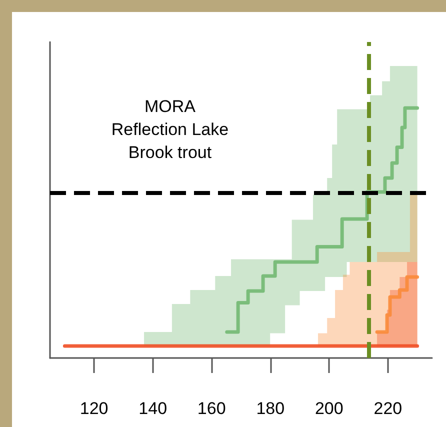 This screenshot has height=427, width=446. What do you see at coordinates (94, 408) in the screenshot?
I see `x-tick-label: 120` at bounding box center [94, 408].